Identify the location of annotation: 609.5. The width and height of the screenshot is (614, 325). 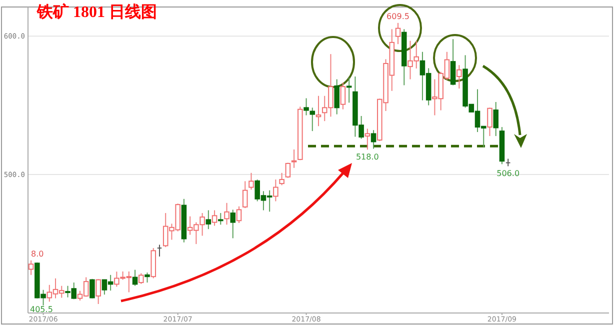
(398, 16).